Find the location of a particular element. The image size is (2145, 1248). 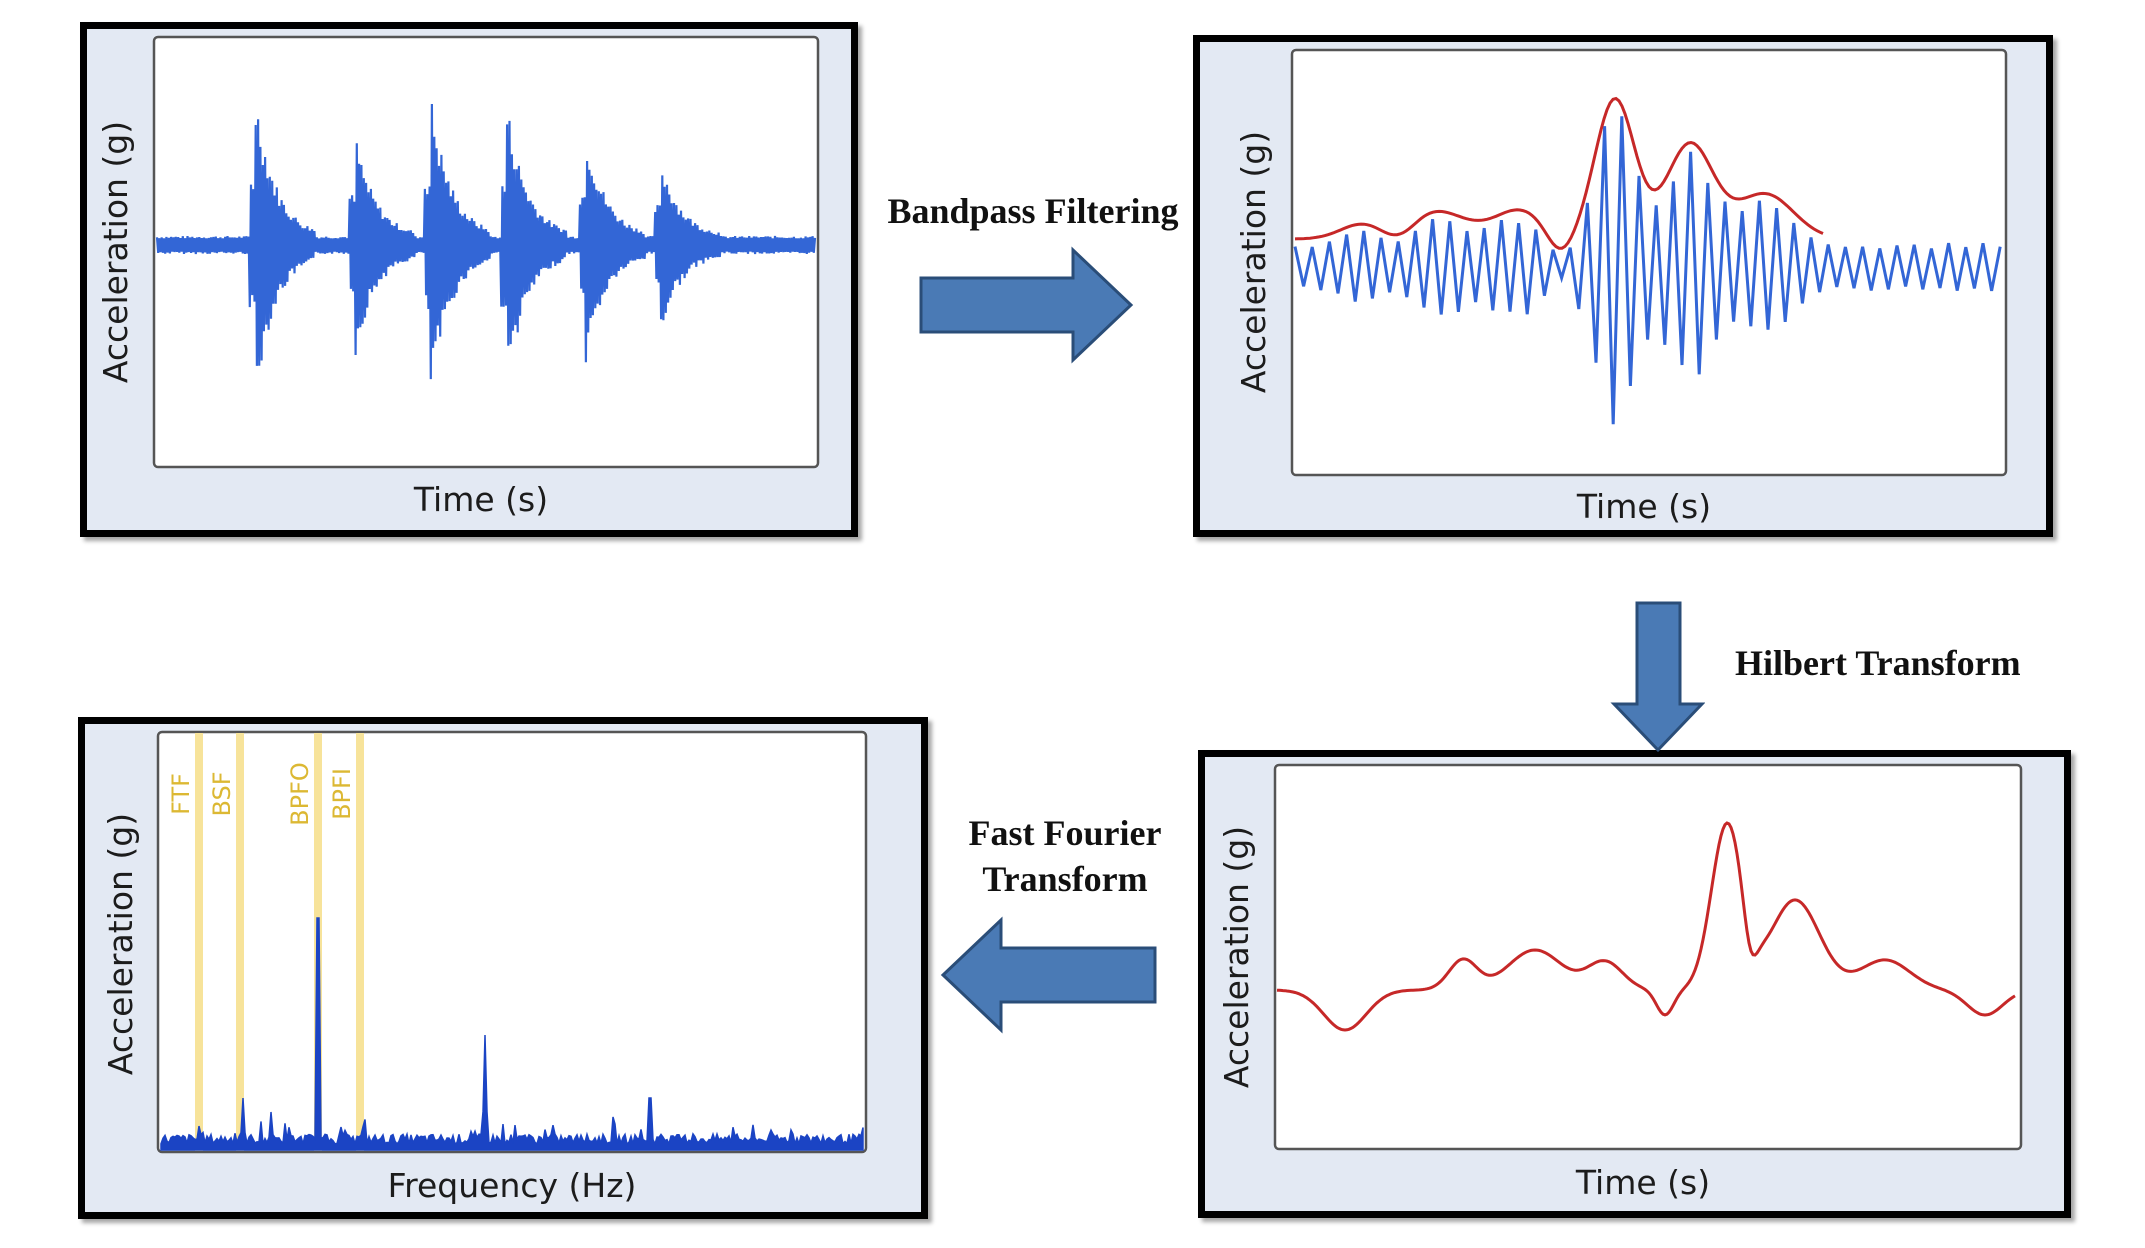

raw-signal-panel: Time (s) Acceleration (g) is located at coordinates (469, 279).